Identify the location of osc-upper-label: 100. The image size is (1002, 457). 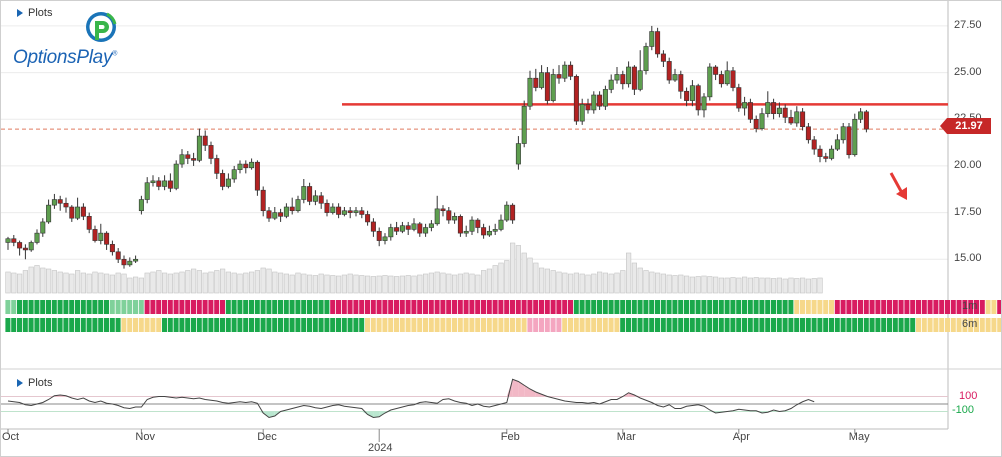
(968, 396).